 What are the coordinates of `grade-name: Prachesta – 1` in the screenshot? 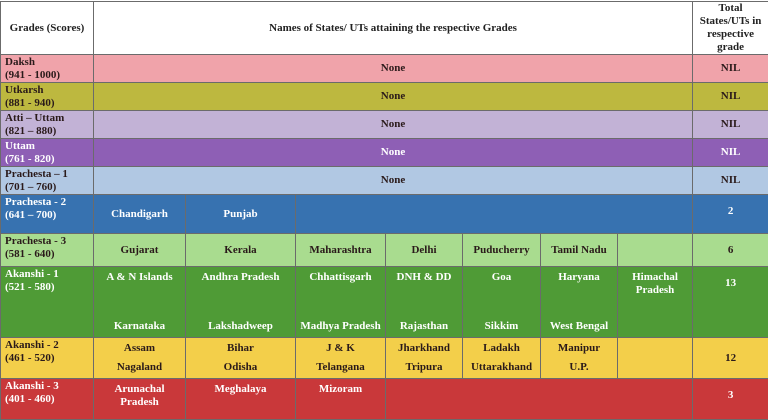 It's located at (47, 174).